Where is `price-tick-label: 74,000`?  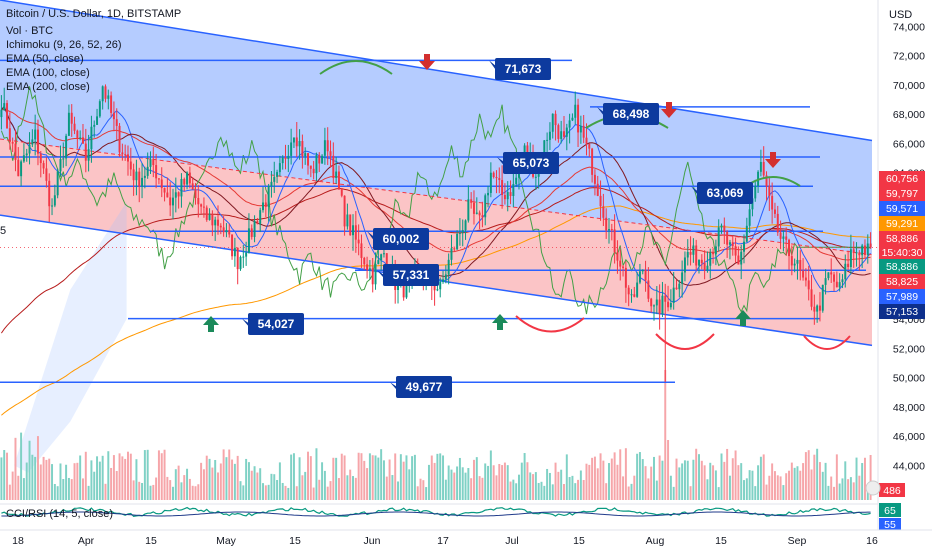
price-tick-label: 74,000 is located at coordinates (909, 27).